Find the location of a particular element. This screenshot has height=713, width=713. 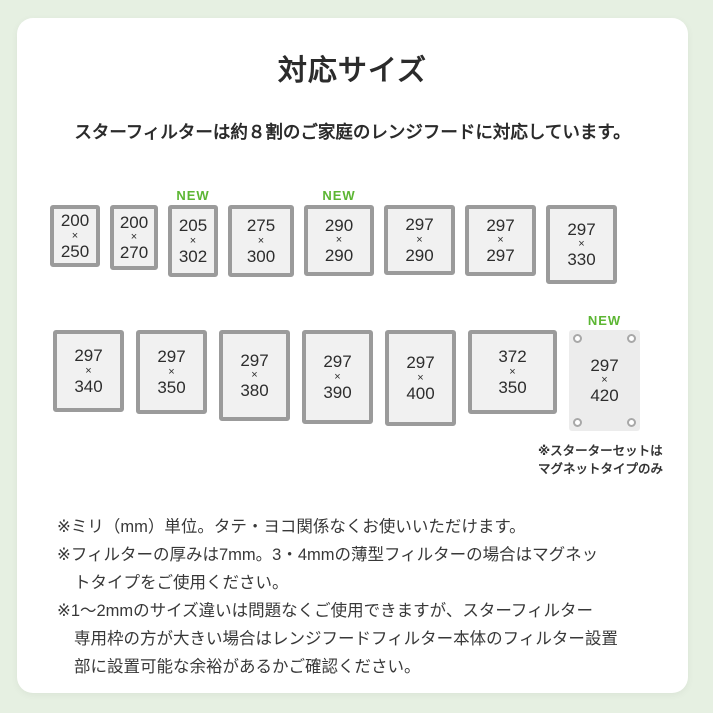

page-subtitle: スターフィルターは約８割のご家庭のレンジフードに対応しています。 is located at coordinates (352, 132).